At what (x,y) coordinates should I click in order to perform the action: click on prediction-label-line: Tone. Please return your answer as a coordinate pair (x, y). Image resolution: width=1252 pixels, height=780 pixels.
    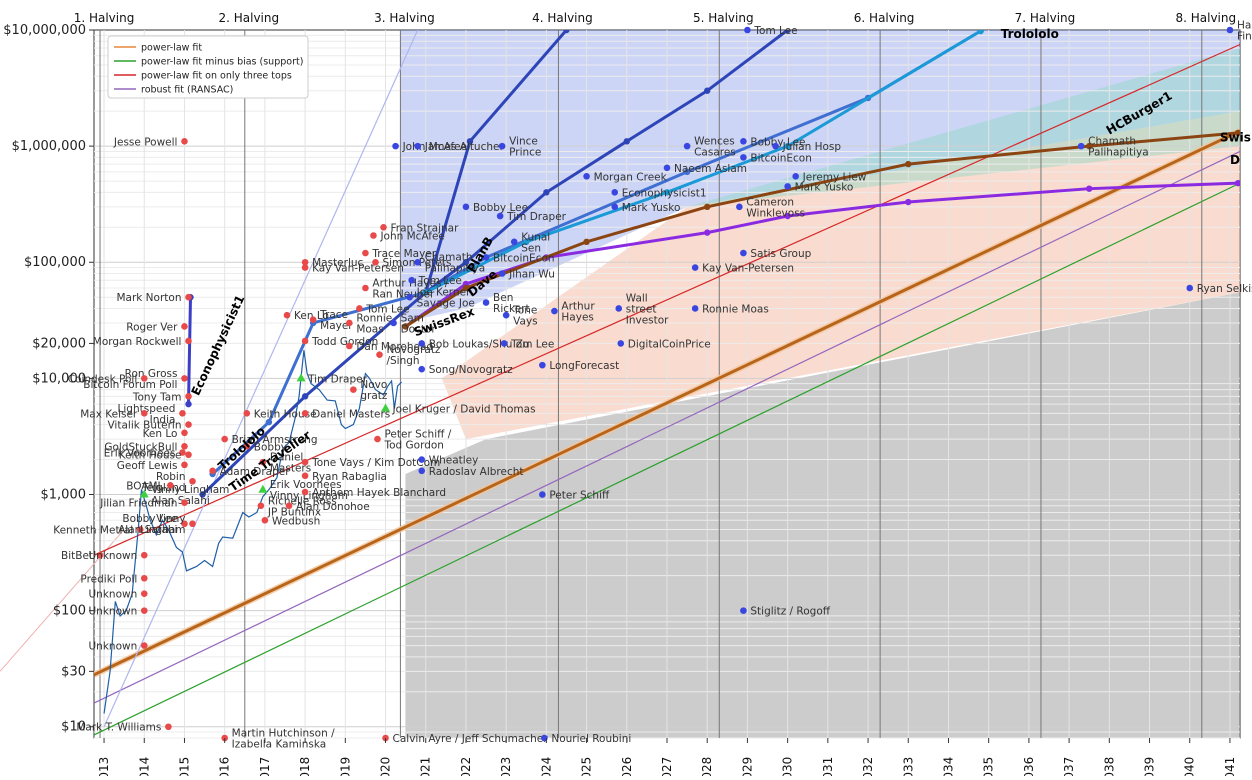
    Looking at the image, I should click on (524, 311).